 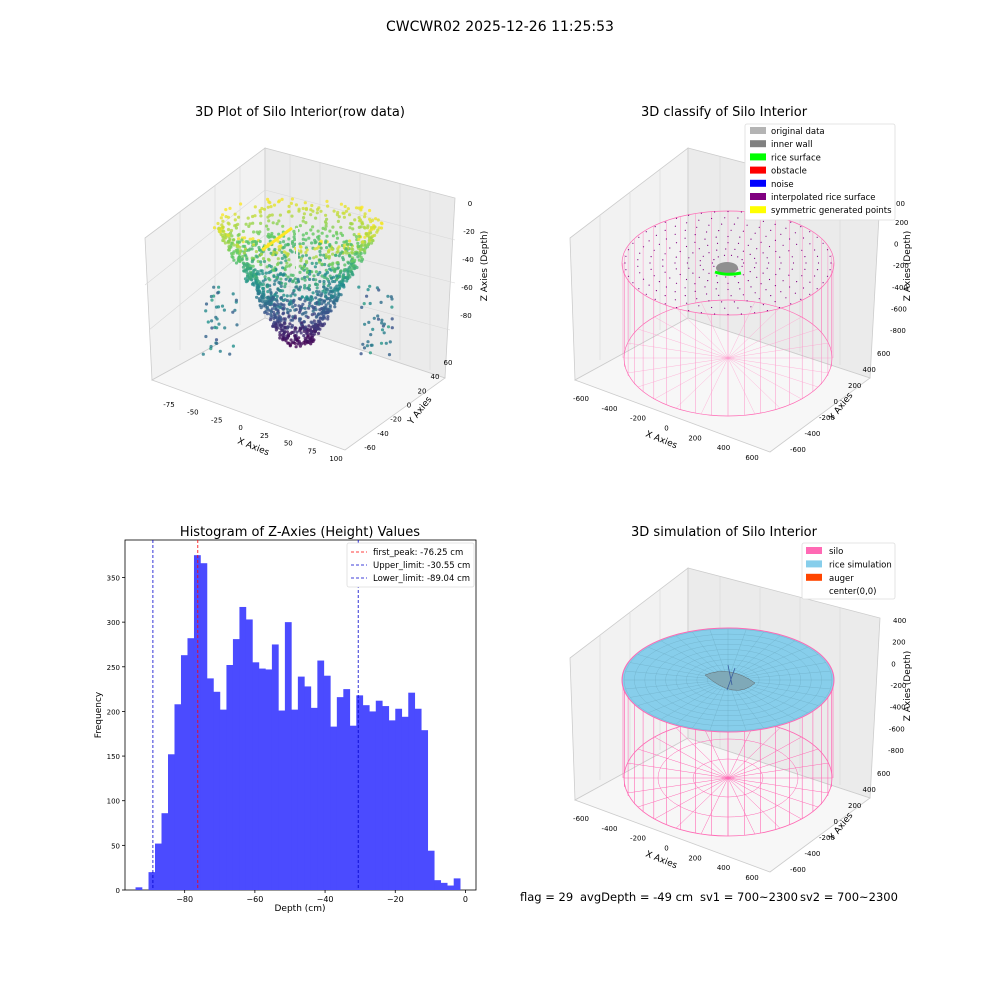 I want to click on legend-swatch, so click(x=814, y=550).